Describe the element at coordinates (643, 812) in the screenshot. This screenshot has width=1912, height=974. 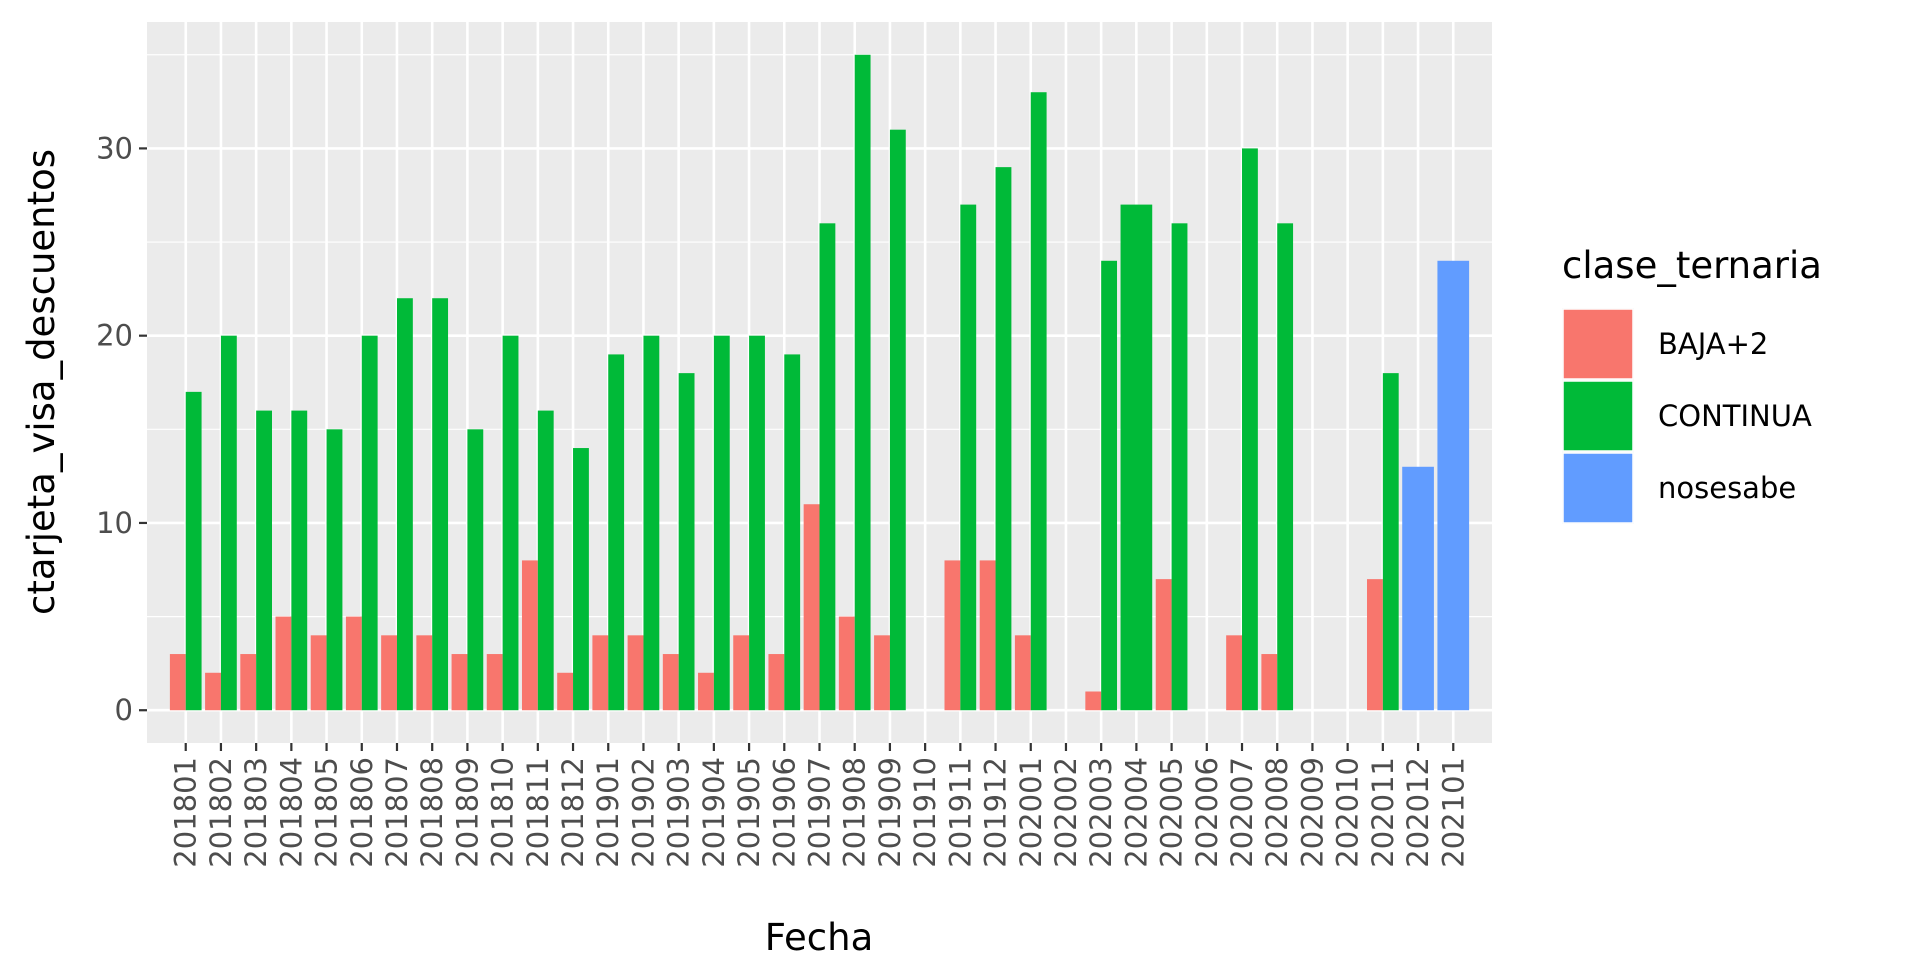
I see `x-tick-label: 201902` at that location.